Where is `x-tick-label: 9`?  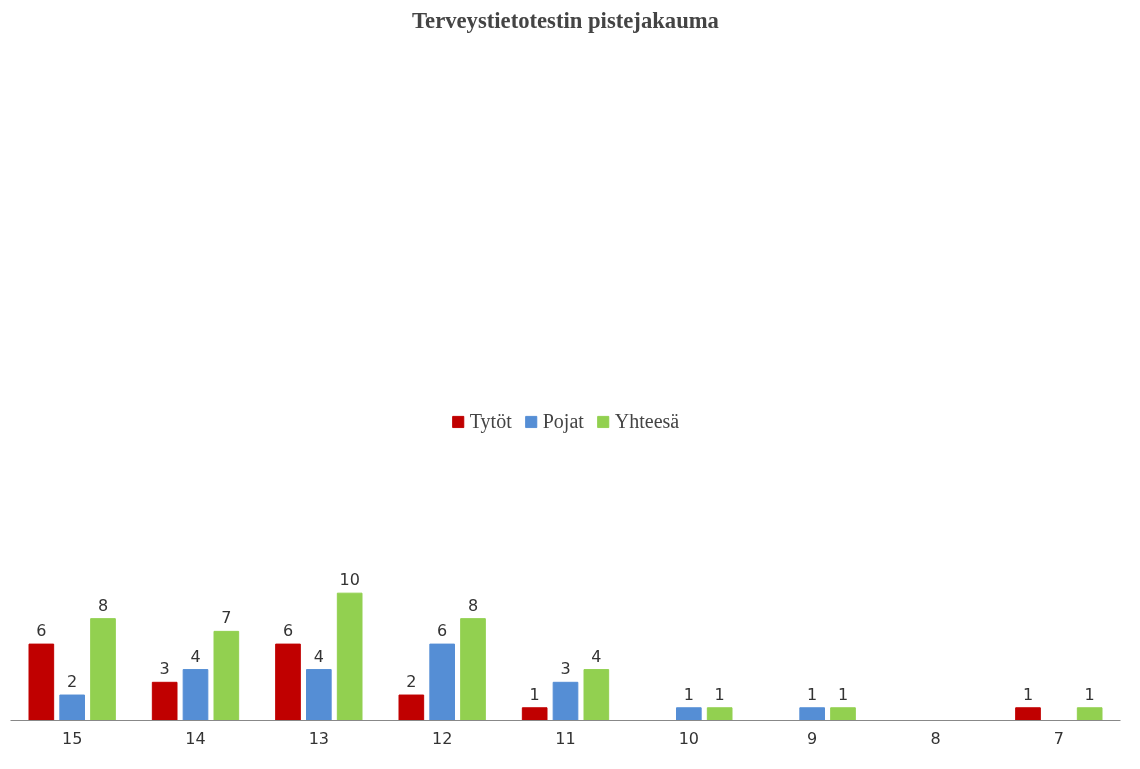
x-tick-label: 9 is located at coordinates (812, 738).